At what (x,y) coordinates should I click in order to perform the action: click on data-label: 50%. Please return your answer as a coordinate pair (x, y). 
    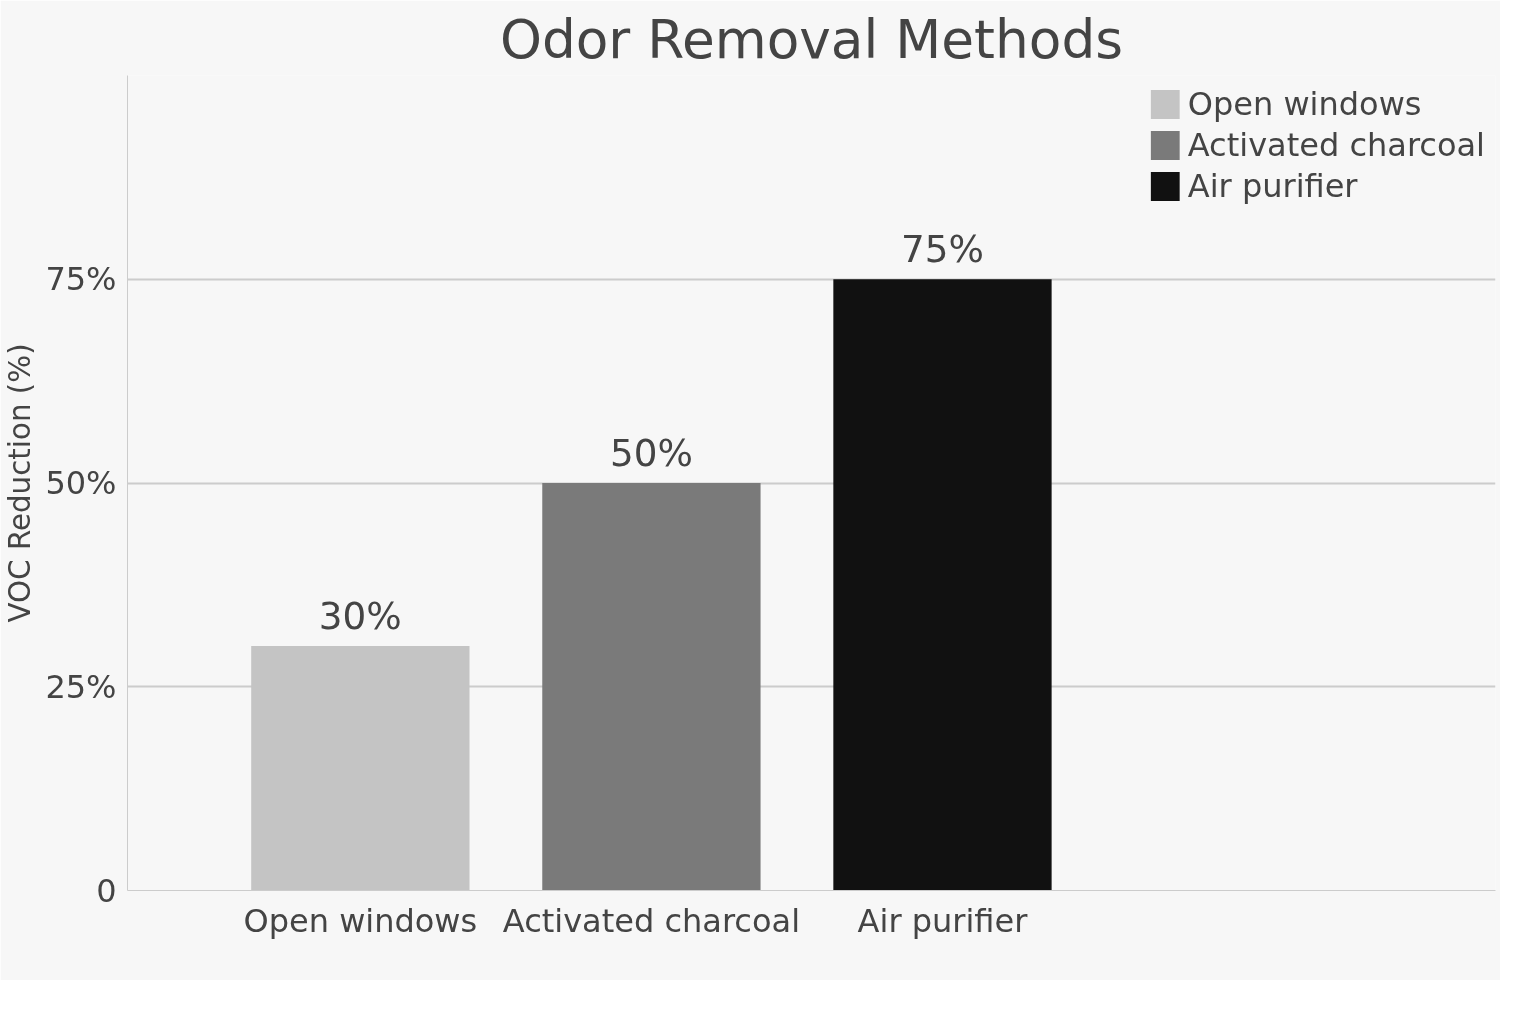
    Looking at the image, I should click on (651, 453).